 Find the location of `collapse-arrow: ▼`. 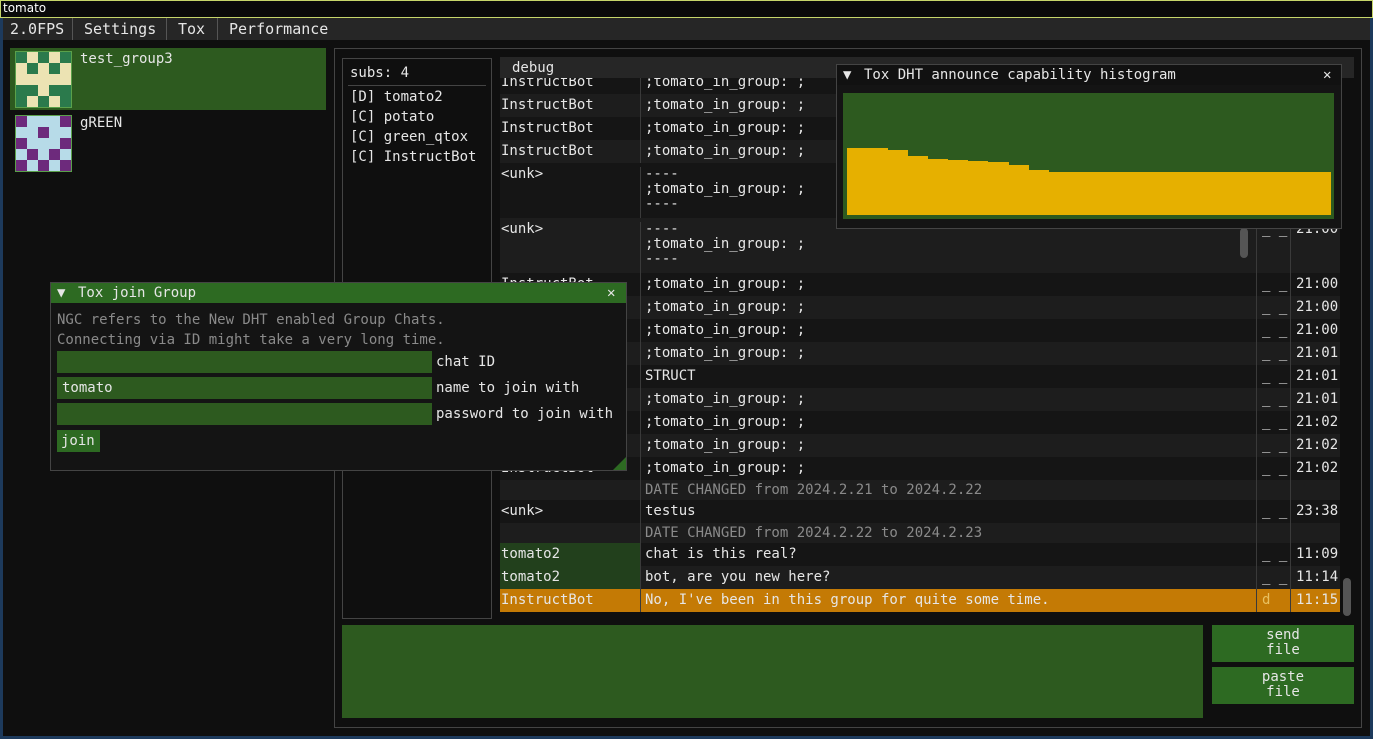

collapse-arrow: ▼ is located at coordinates (61, 293).